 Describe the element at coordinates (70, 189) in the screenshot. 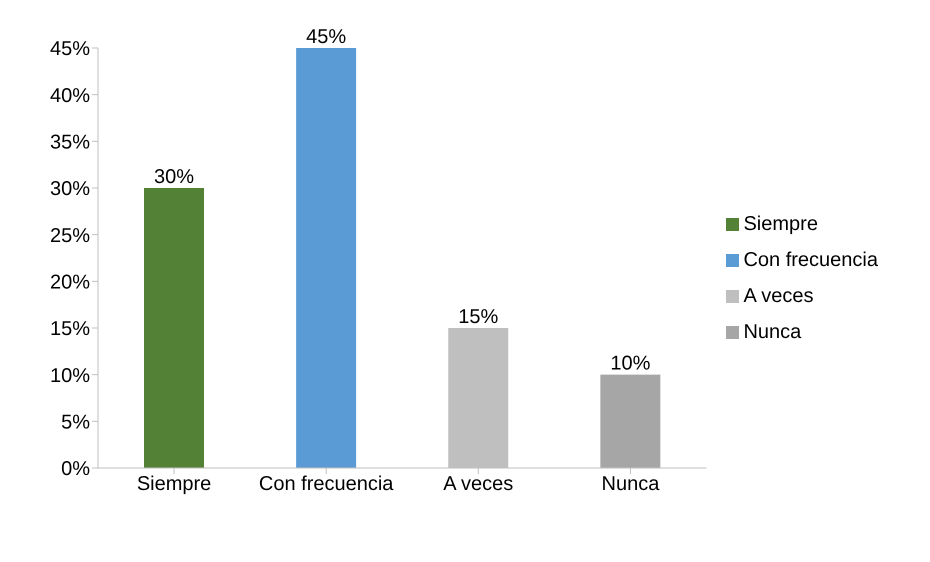

I see `y-tick-label: 30%` at that location.